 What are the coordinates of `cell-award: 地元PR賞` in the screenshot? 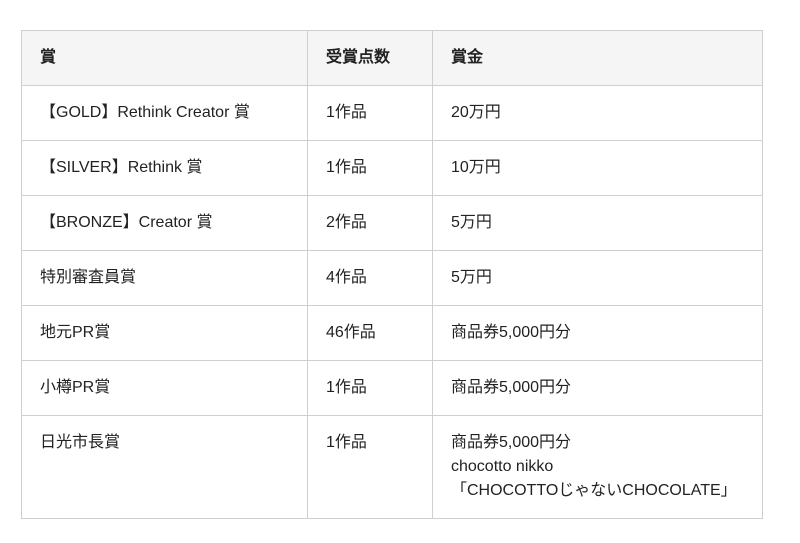 It's located at (164, 333).